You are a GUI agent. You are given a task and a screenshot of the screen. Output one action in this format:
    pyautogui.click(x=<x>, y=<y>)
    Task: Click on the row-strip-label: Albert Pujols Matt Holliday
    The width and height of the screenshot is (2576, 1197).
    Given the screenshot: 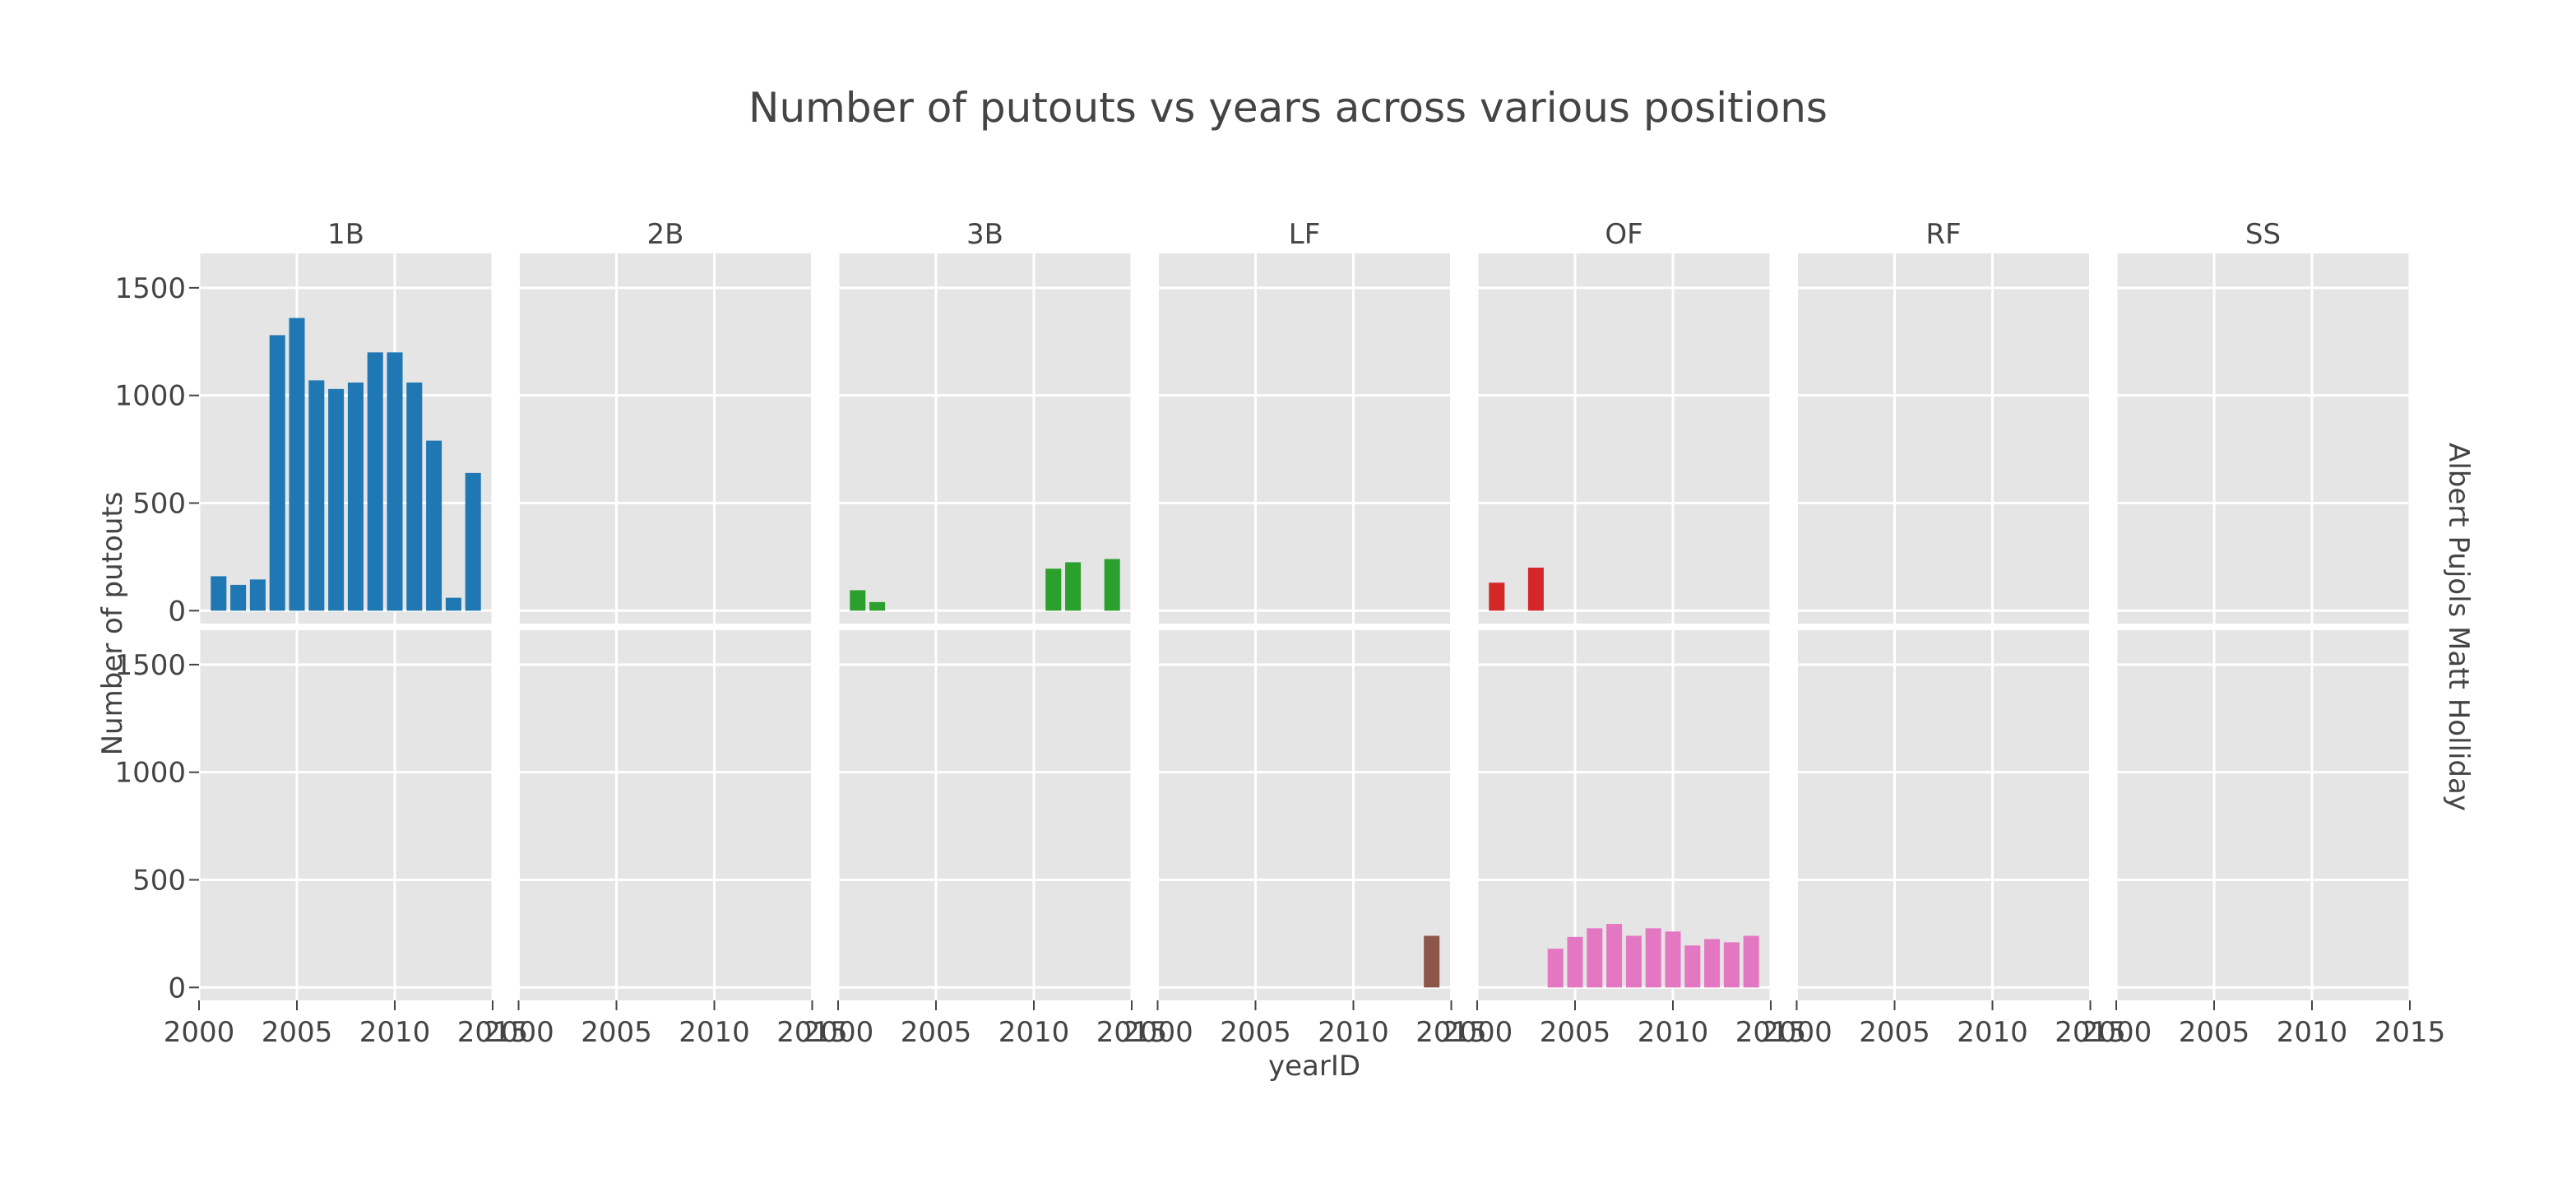 What is the action you would take?
    pyautogui.click(x=2458, y=627)
    